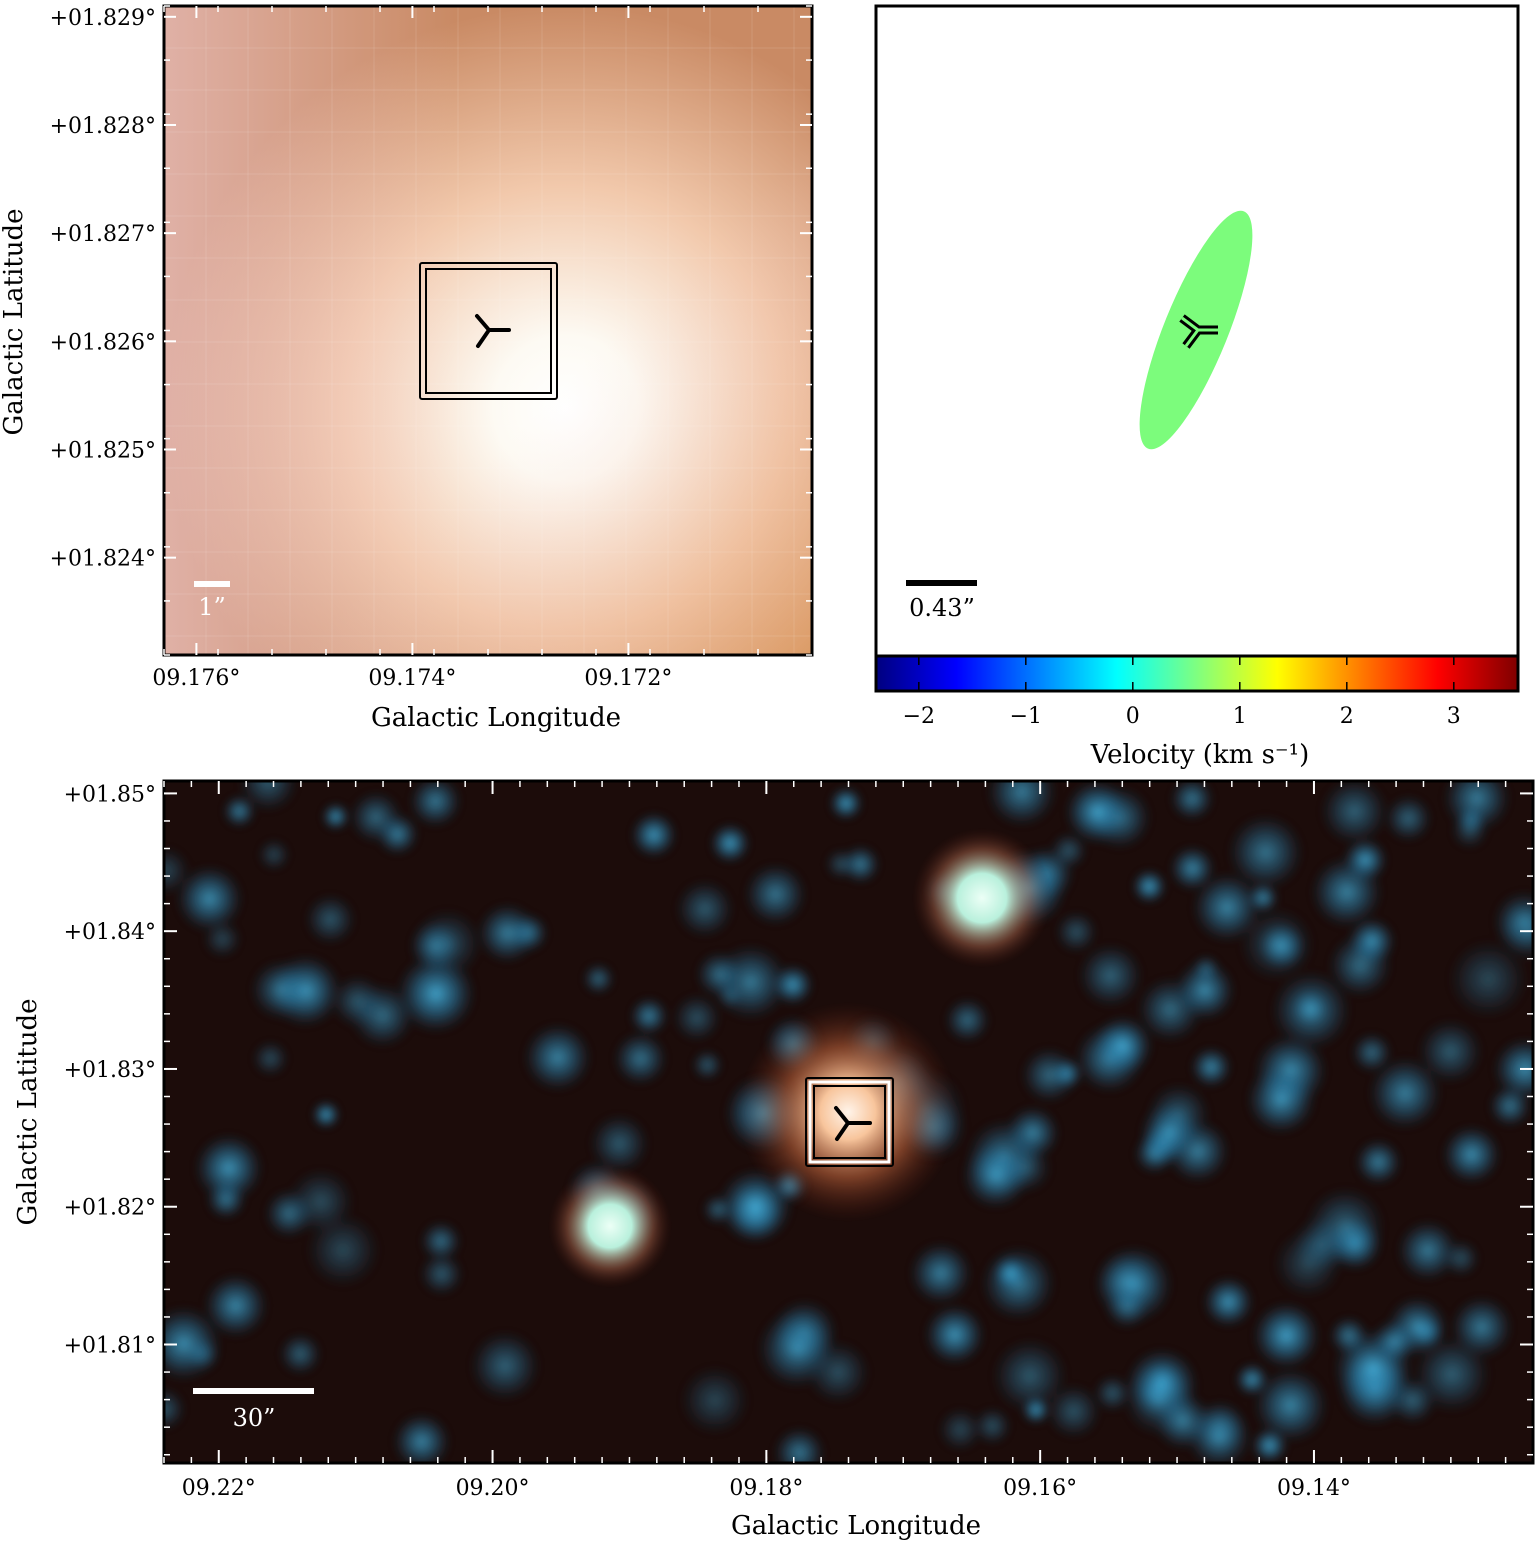 The height and width of the screenshot is (1542, 1536). I want to click on scale-bar-label: 0.43”, so click(942, 608).